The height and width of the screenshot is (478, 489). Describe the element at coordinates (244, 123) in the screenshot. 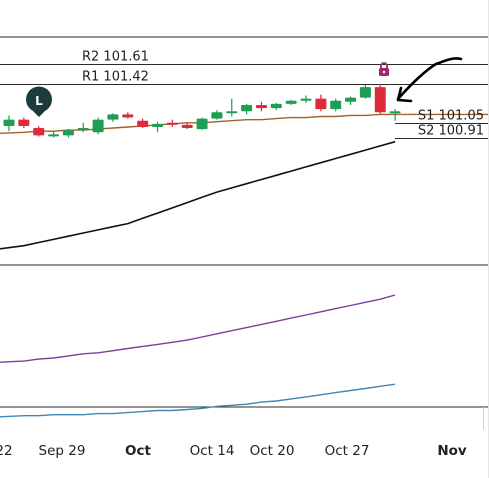

I see `ma-short-line` at that location.